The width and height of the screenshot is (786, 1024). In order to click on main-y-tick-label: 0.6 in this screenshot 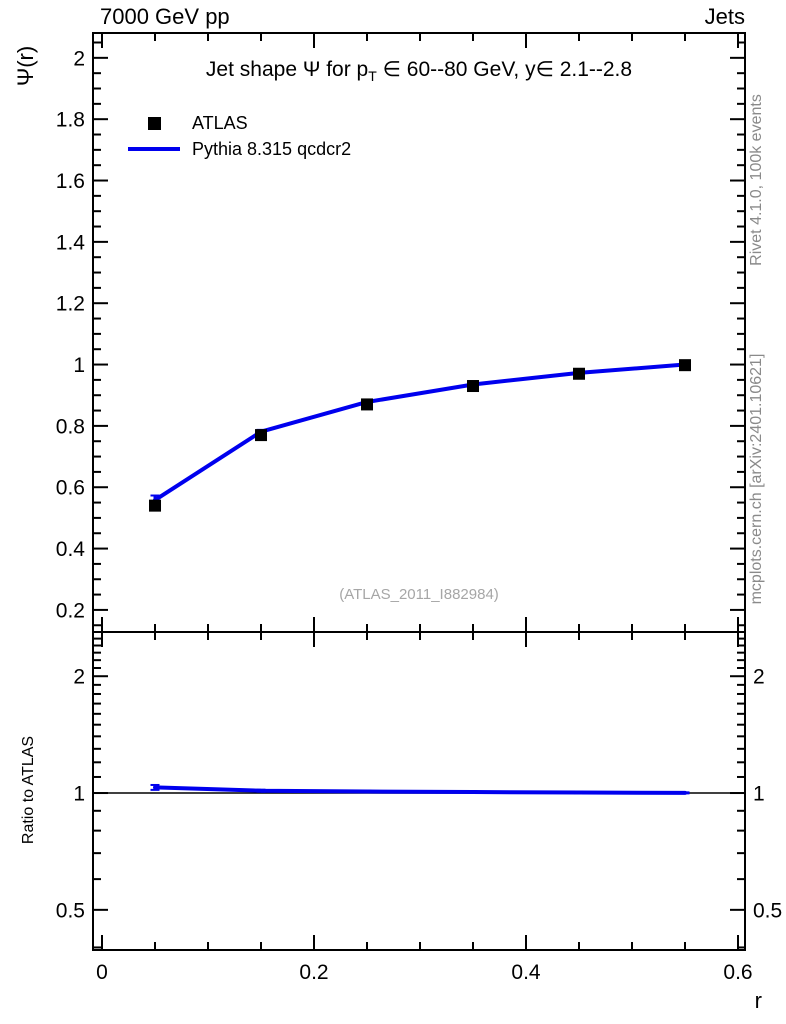, I will do `click(70, 488)`.